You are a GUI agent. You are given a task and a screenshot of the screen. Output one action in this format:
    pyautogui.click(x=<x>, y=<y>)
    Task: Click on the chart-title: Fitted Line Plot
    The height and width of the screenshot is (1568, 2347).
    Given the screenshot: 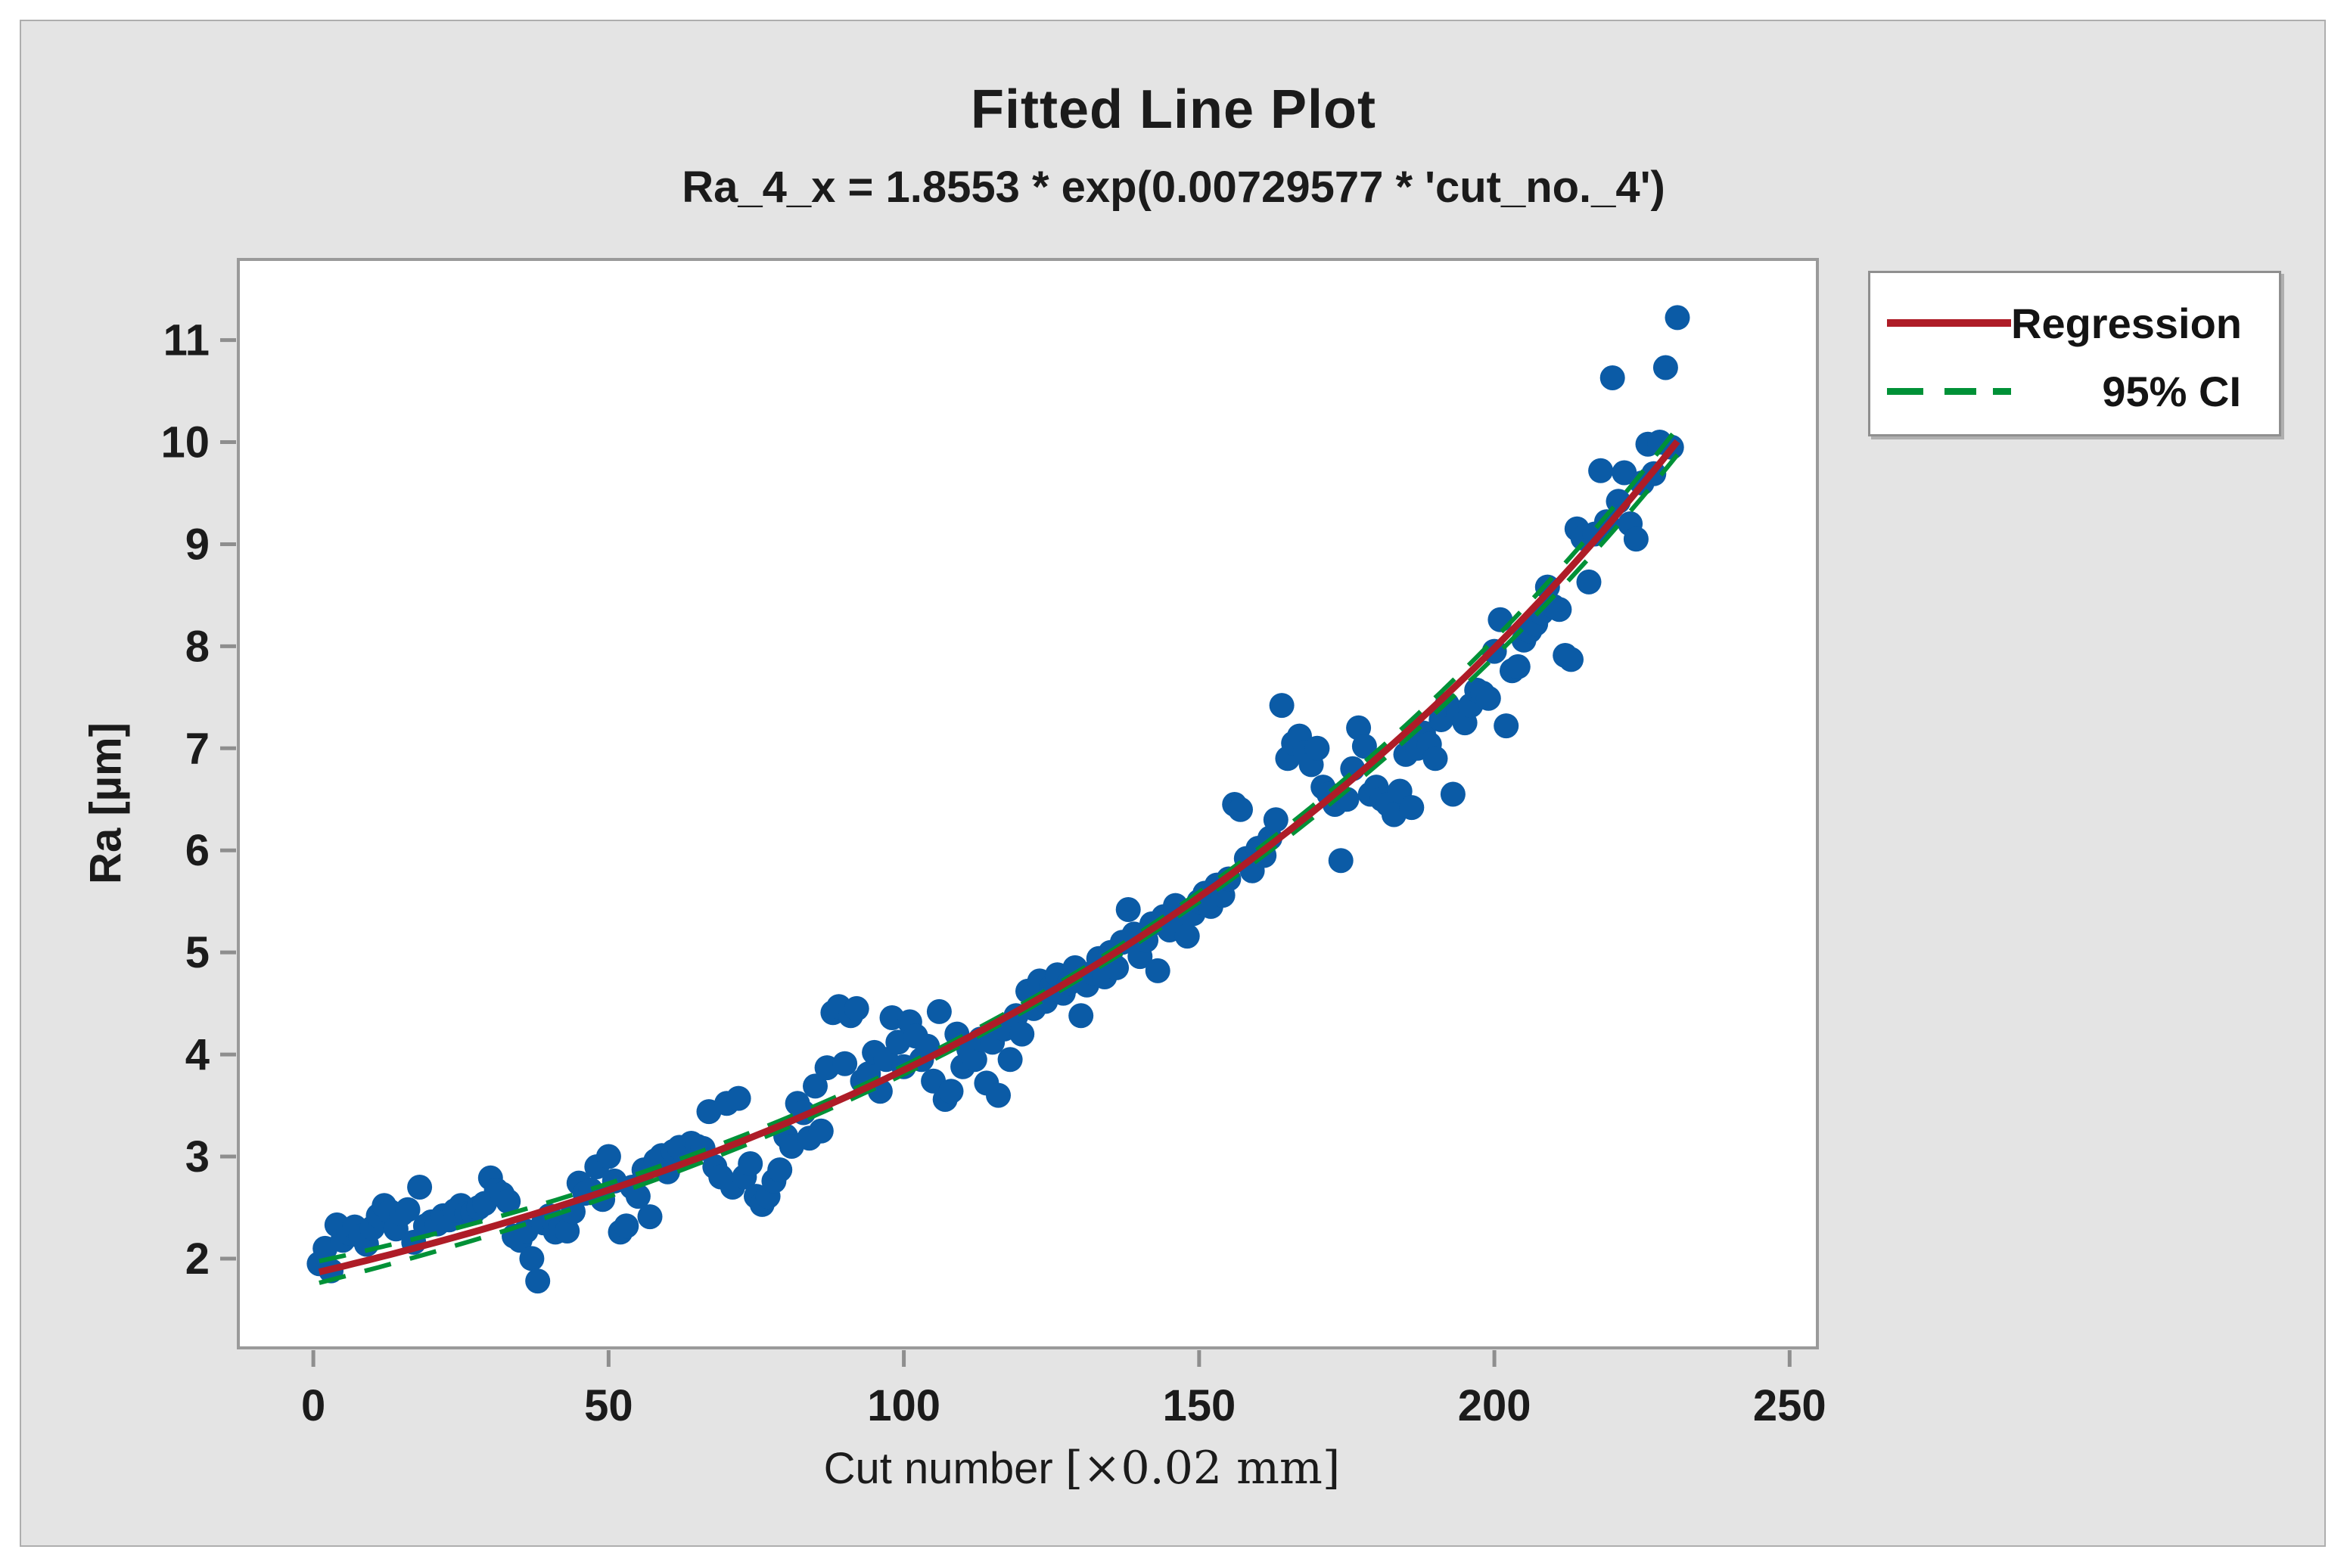 What is the action you would take?
    pyautogui.click(x=1173, y=110)
    